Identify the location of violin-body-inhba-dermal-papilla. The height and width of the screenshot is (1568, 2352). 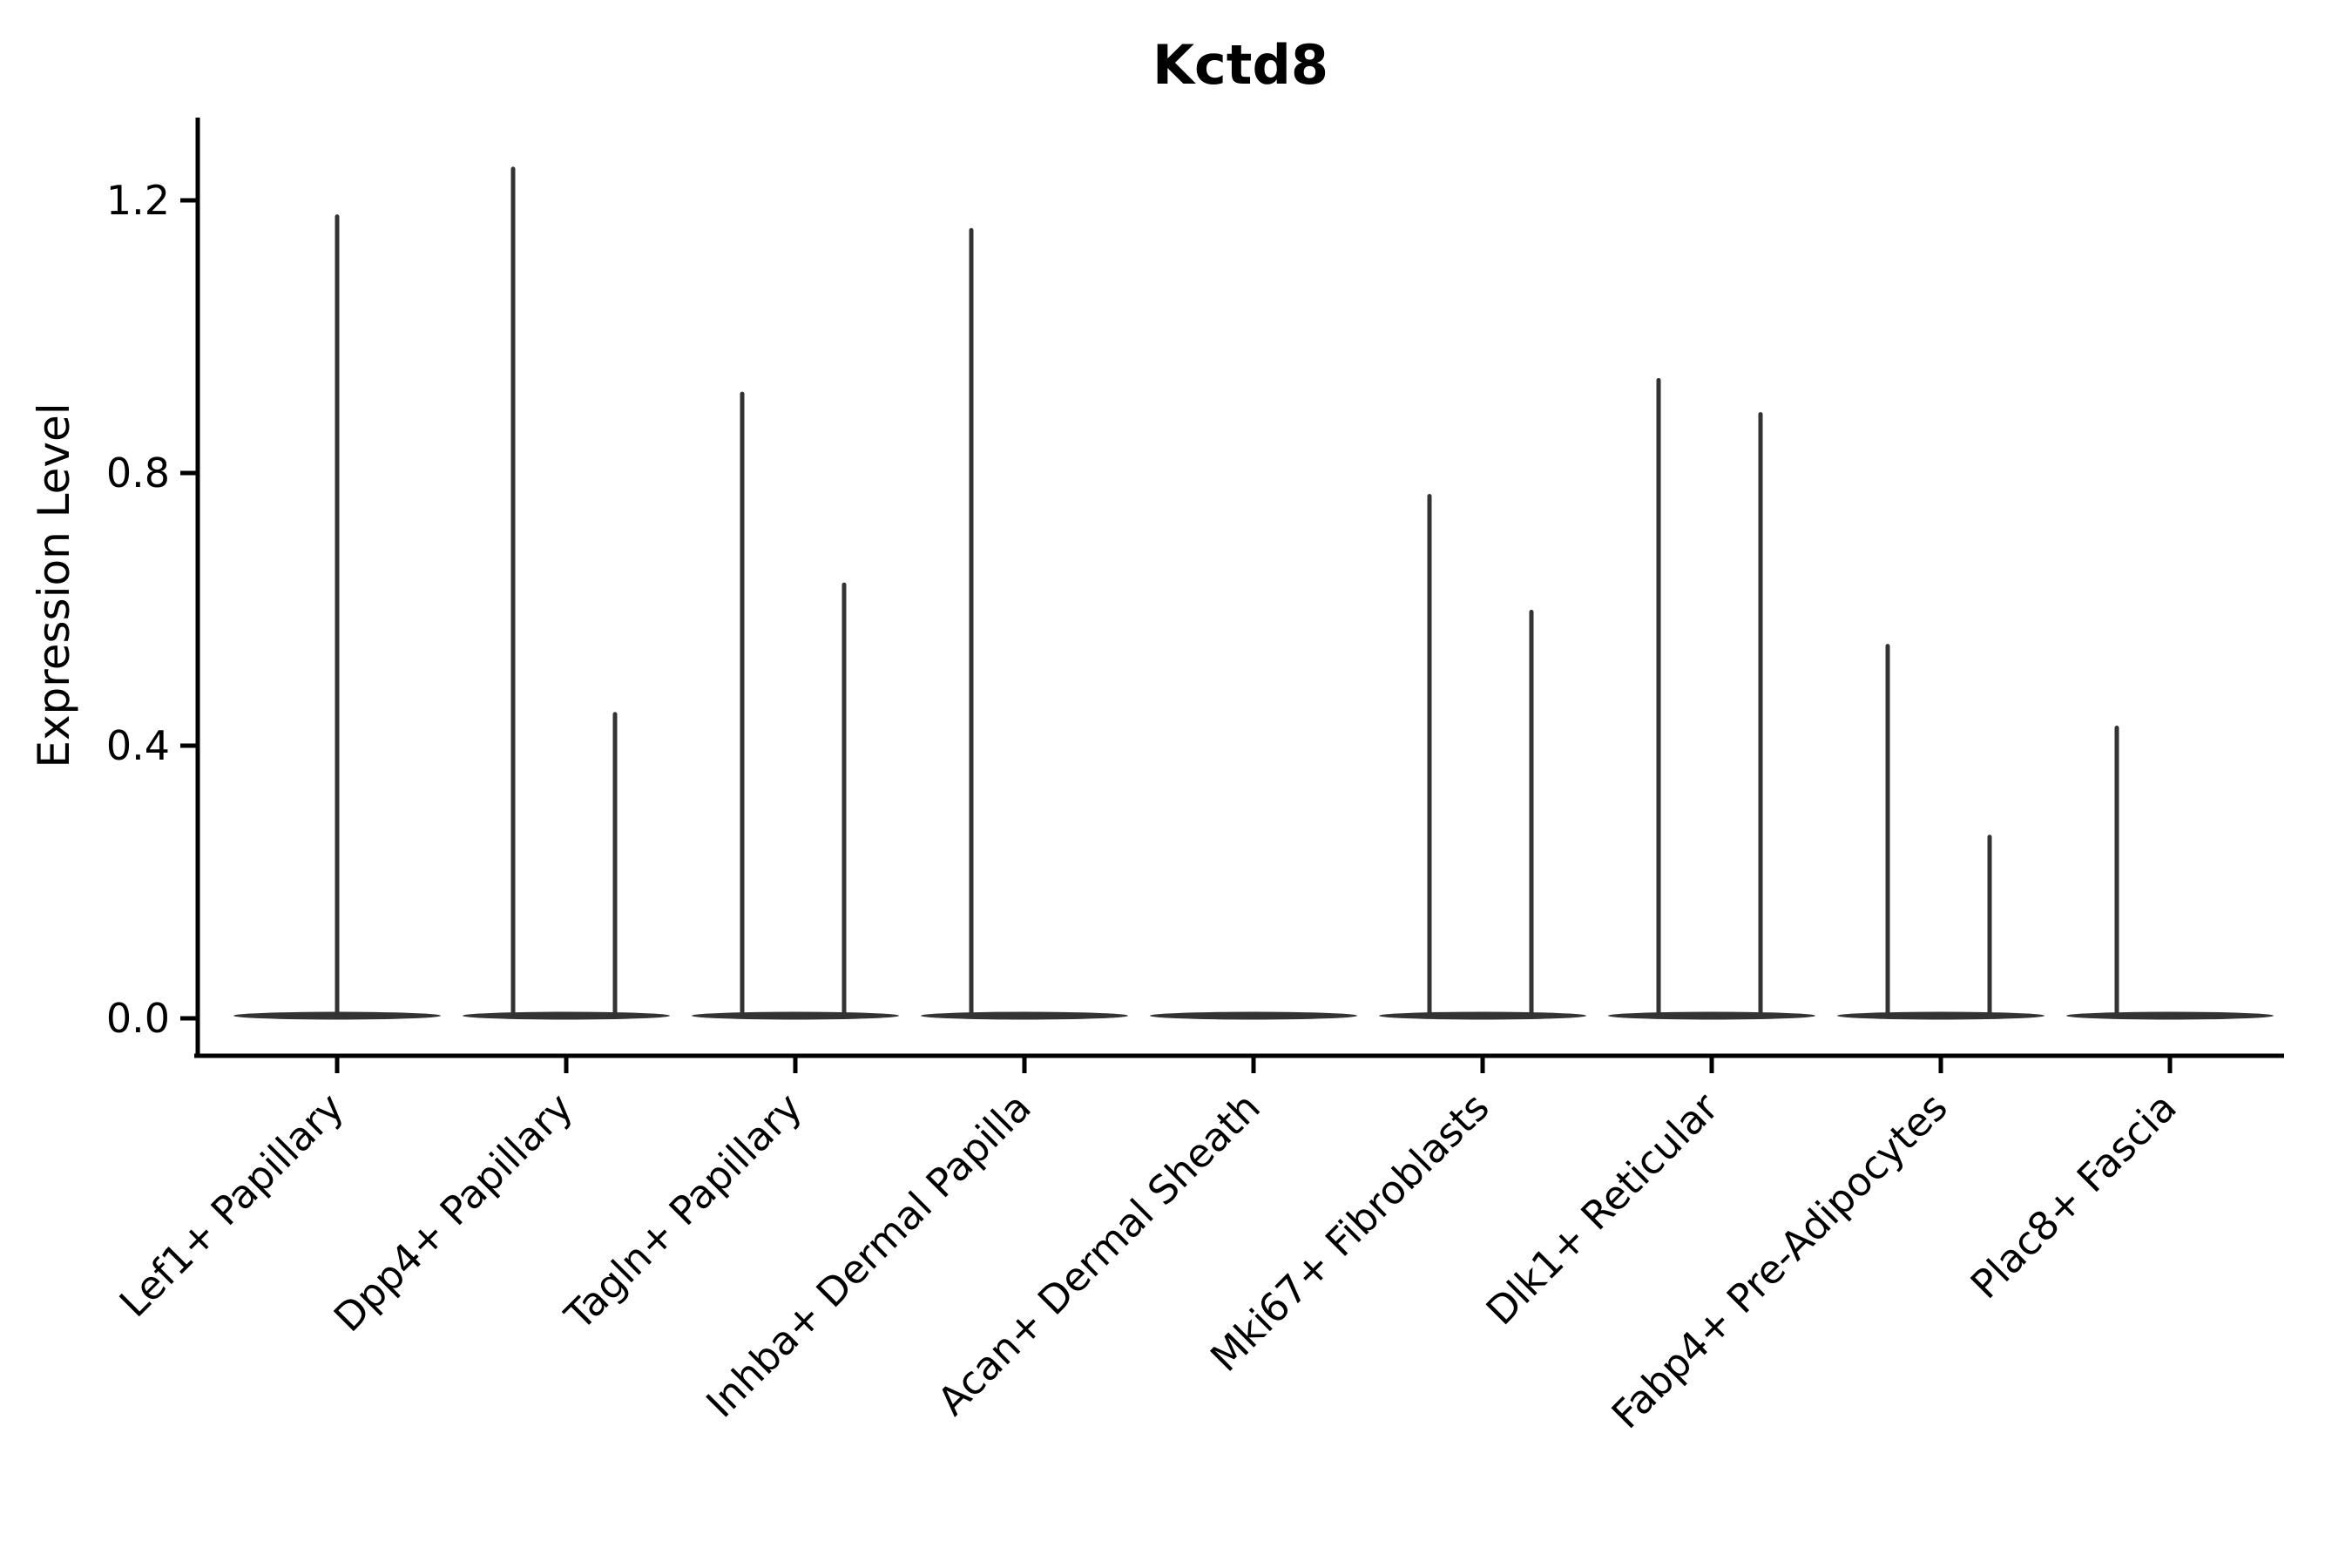
(1024, 1015).